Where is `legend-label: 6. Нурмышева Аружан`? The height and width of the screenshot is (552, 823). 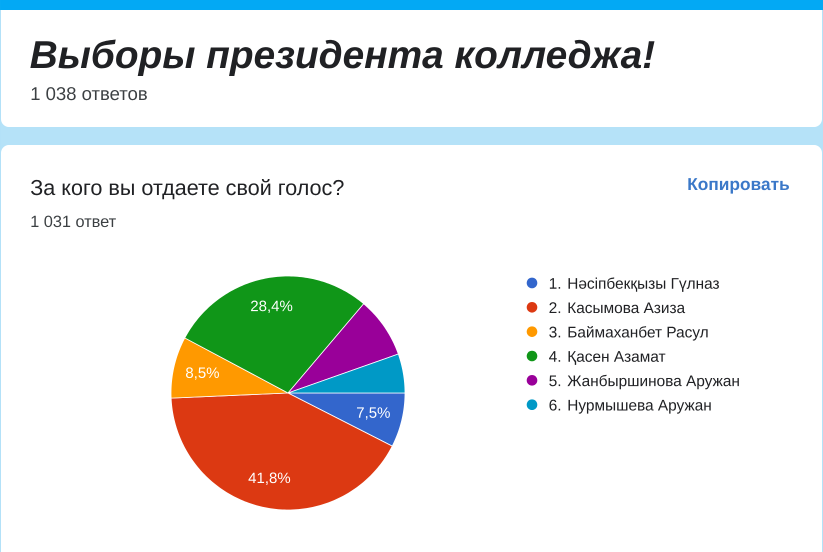
legend-label: 6. Нурмышева Аружан is located at coordinates (630, 407).